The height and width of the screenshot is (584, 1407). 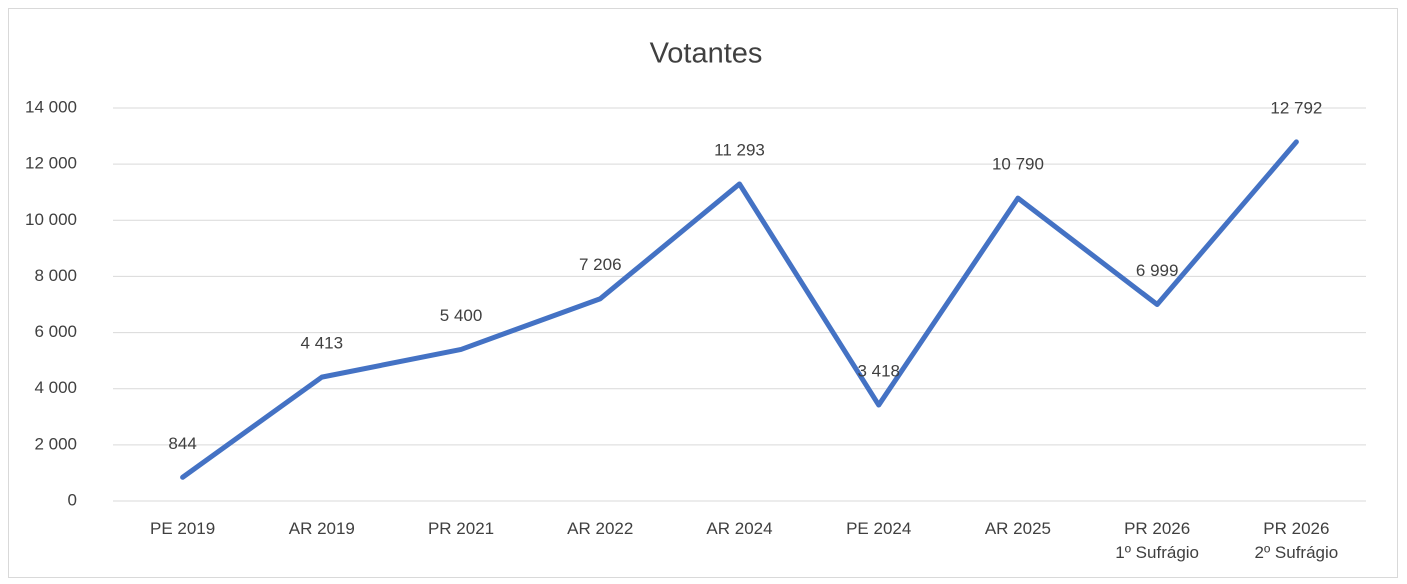 What do you see at coordinates (1157, 540) in the screenshot?
I see `x-tick-label: PR 2026 1º Sufrágio` at bounding box center [1157, 540].